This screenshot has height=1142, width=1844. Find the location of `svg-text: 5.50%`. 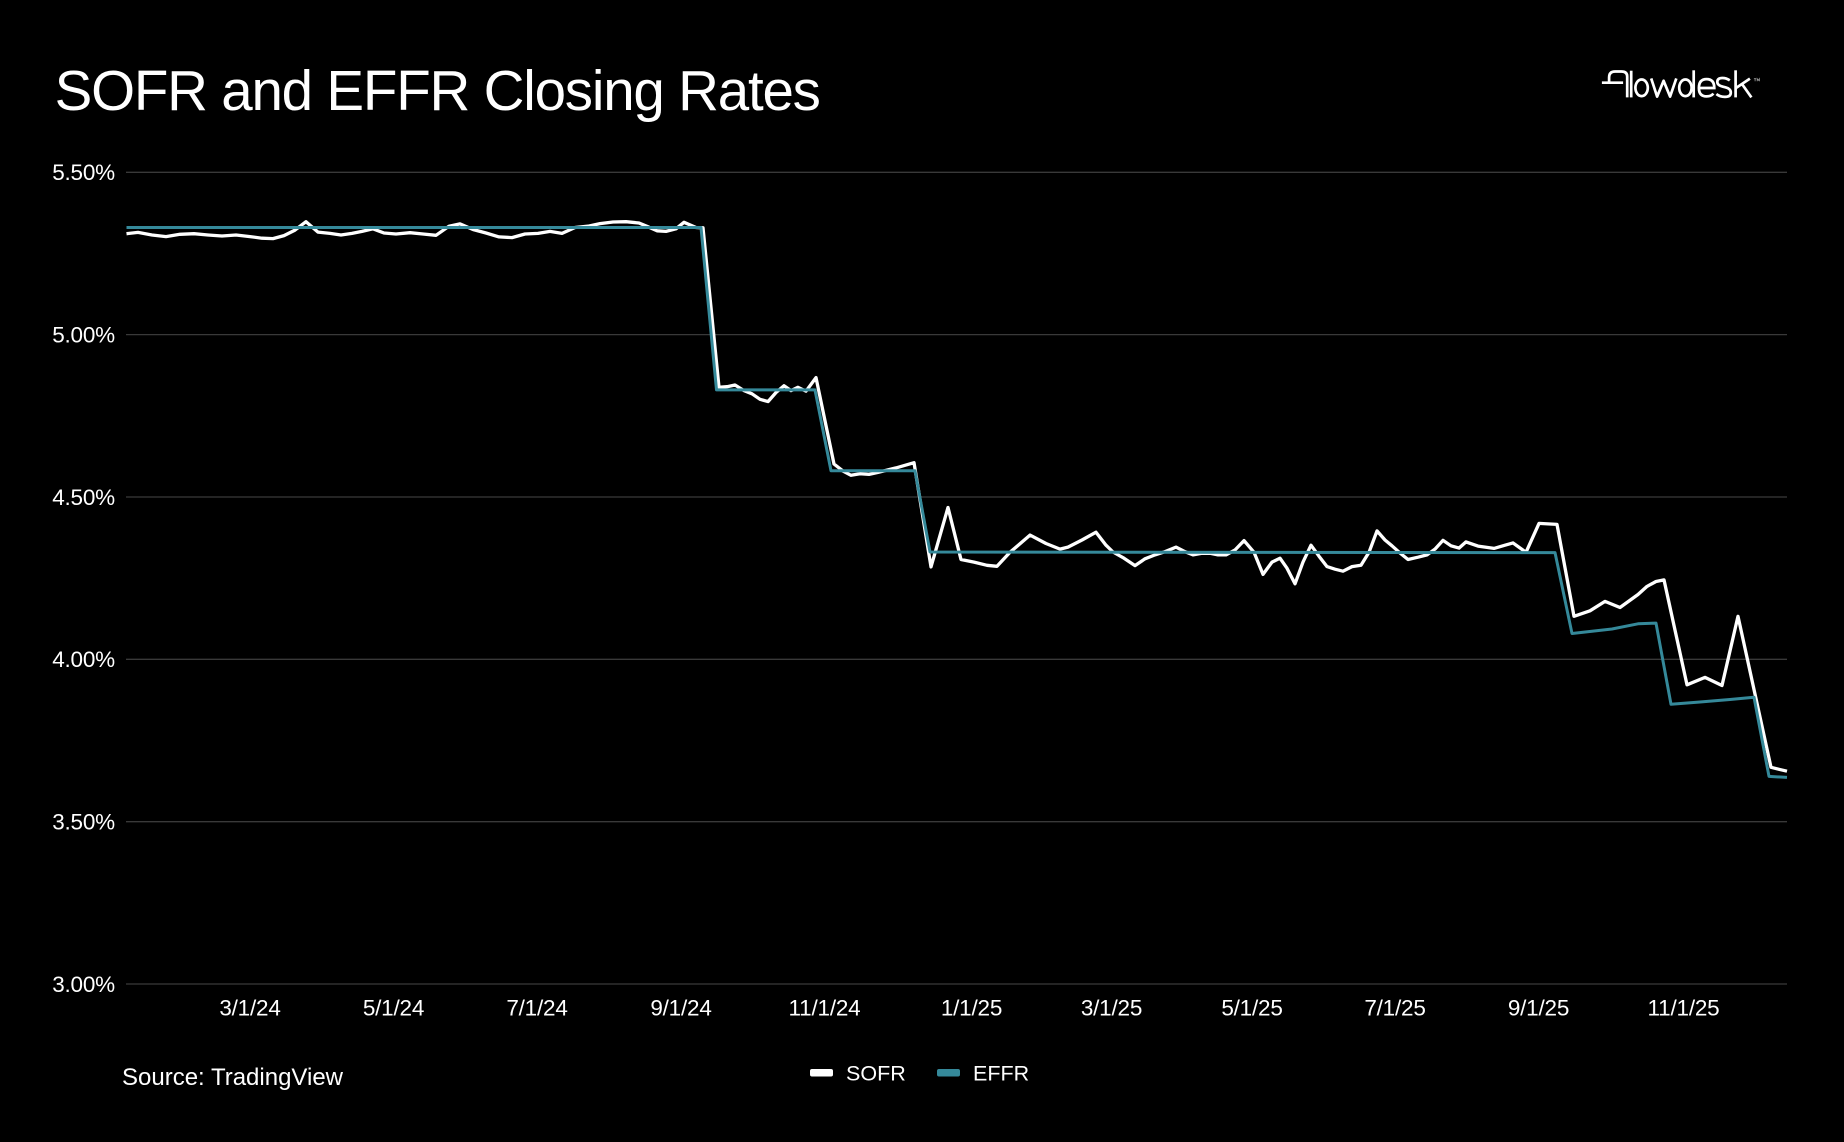

svg-text: 5.50% is located at coordinates (83, 172).